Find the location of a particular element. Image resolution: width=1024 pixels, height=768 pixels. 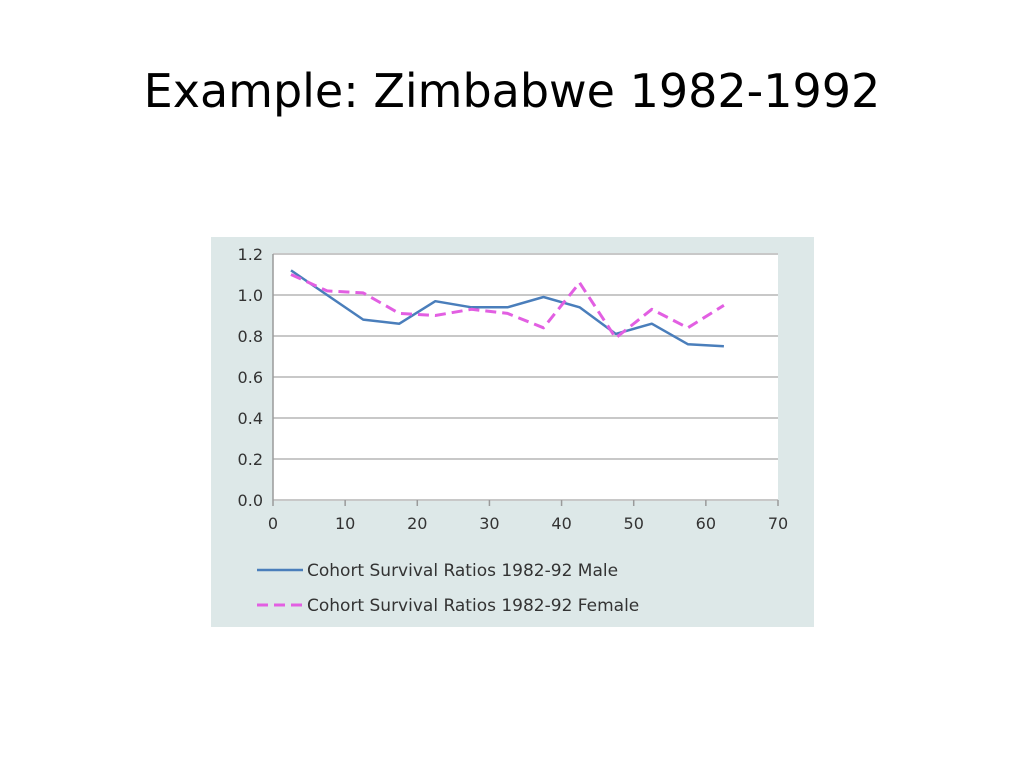

series-line-female is located at coordinates (507, 306).